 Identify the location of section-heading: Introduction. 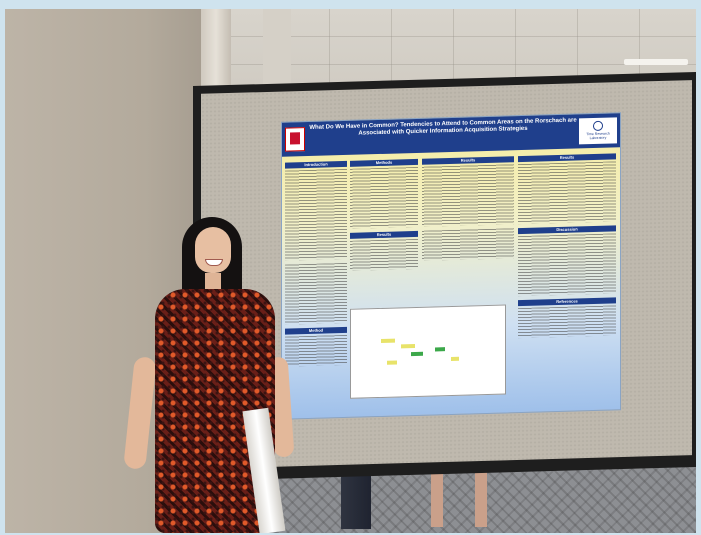
(316, 164).